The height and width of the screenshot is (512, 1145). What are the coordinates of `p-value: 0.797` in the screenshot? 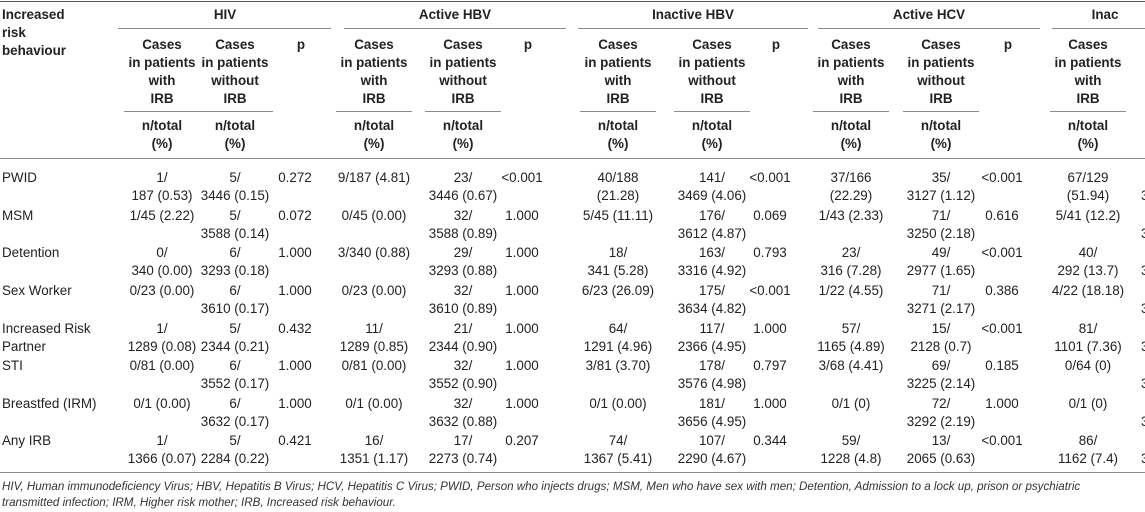 It's located at (770, 365).